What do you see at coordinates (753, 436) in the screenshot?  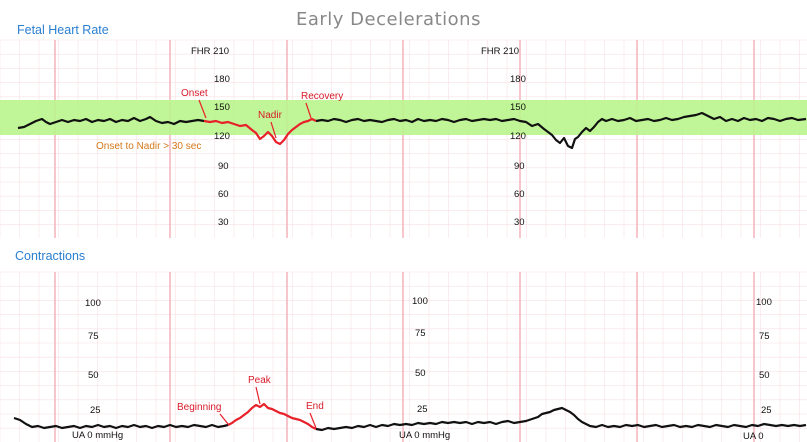 I see `ua-baseline-label: UA 0` at bounding box center [753, 436].